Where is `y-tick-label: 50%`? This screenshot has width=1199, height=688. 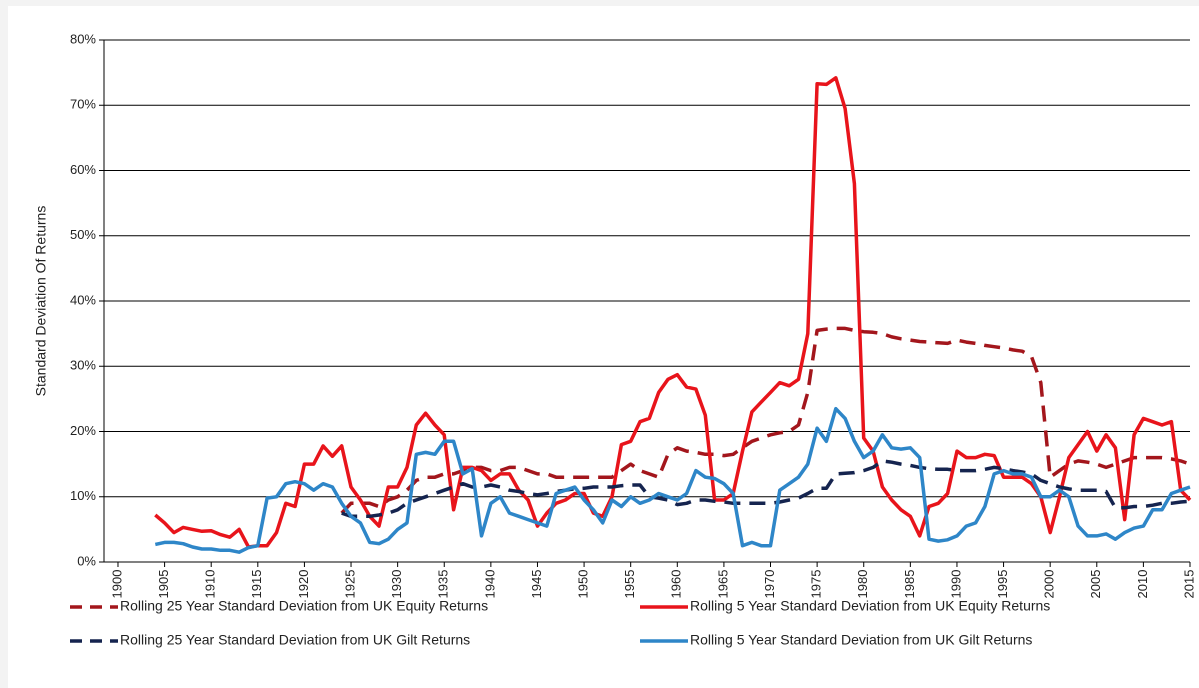 y-tick-label: 50% is located at coordinates (83, 234).